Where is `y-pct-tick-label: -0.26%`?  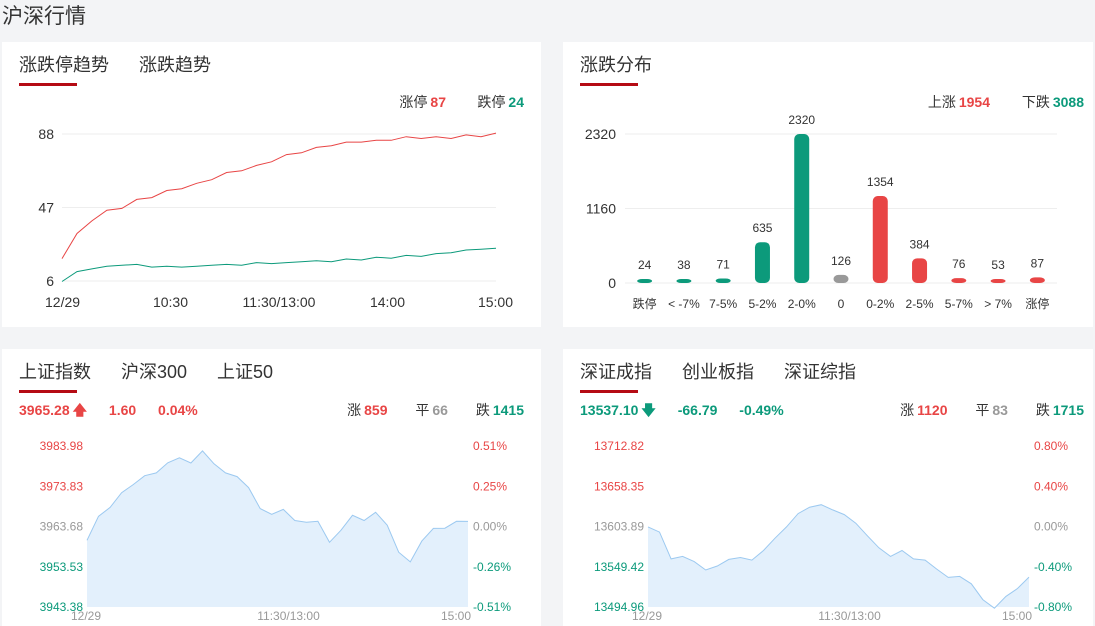 y-pct-tick-label: -0.26% is located at coordinates (492, 567).